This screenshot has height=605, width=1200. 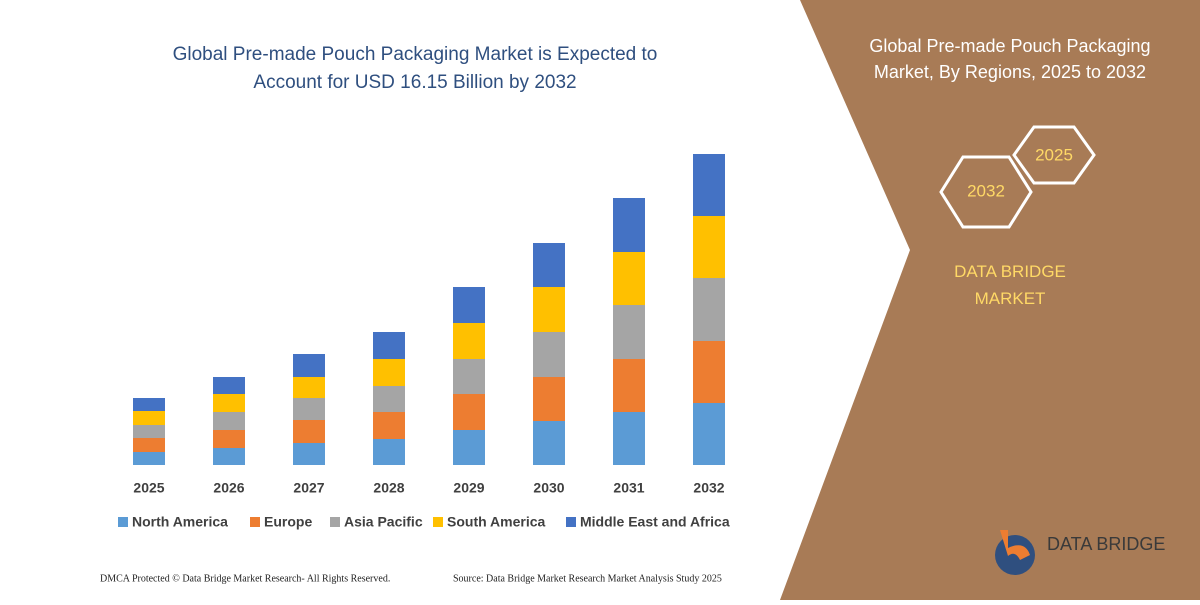 I want to click on x-tick-label: 2031, so click(x=628, y=488).